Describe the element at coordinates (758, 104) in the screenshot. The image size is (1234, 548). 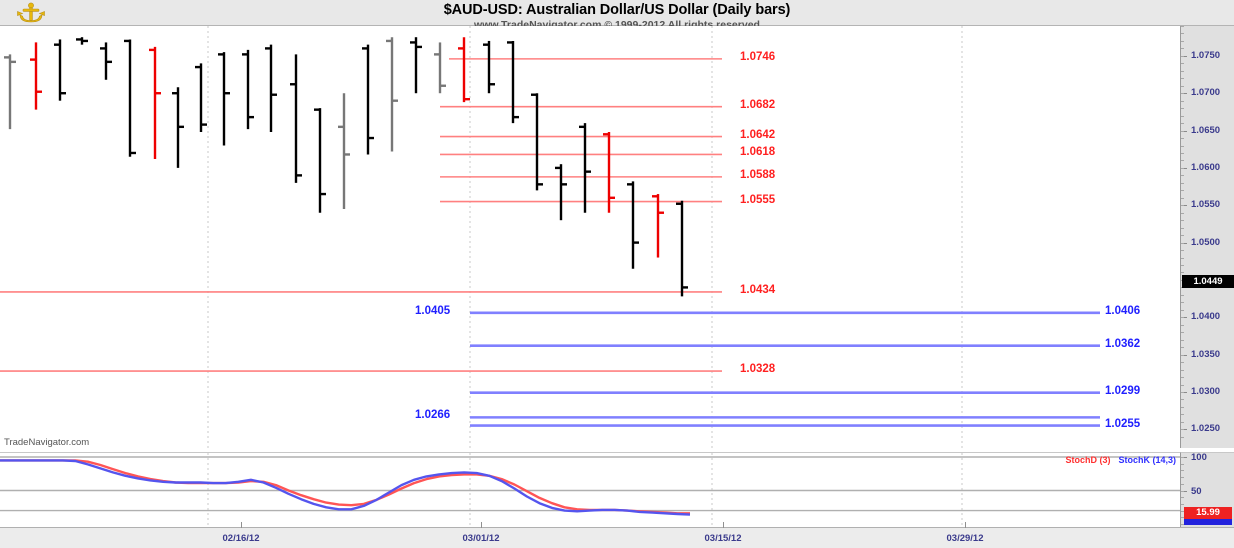
I see `resistance-label-1.0682: 1.0682` at that location.